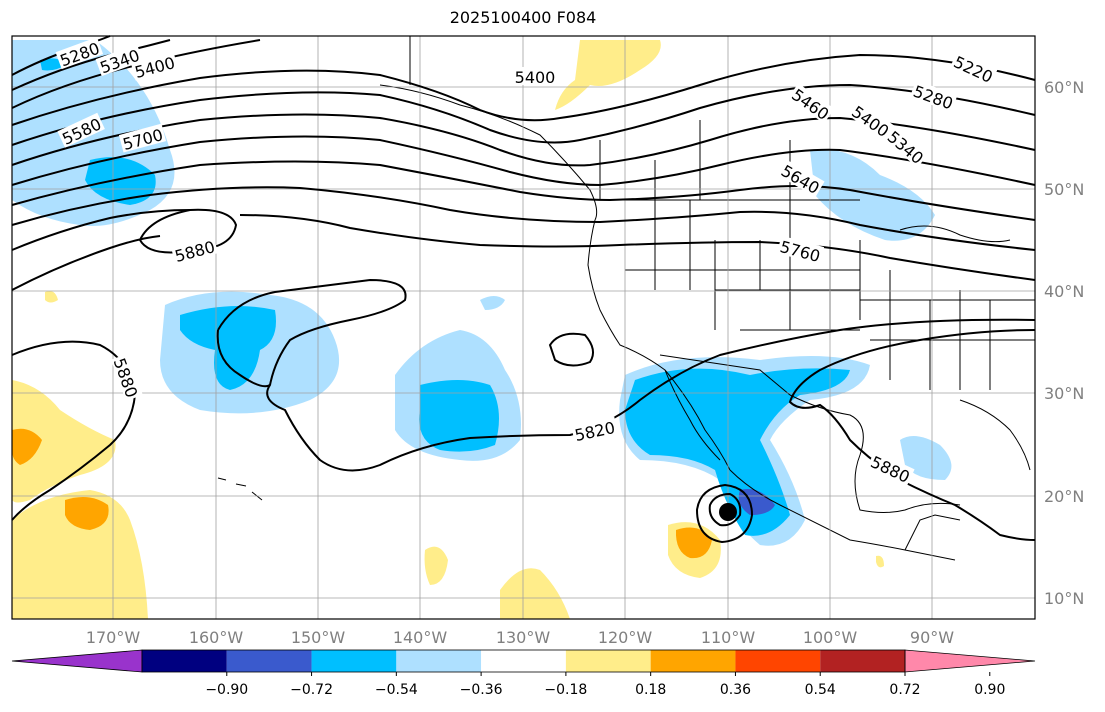 The height and width of the screenshot is (712, 1105). What do you see at coordinates (64, 441) in the screenshot?
I see `shade-yellow-sw` at bounding box center [64, 441].